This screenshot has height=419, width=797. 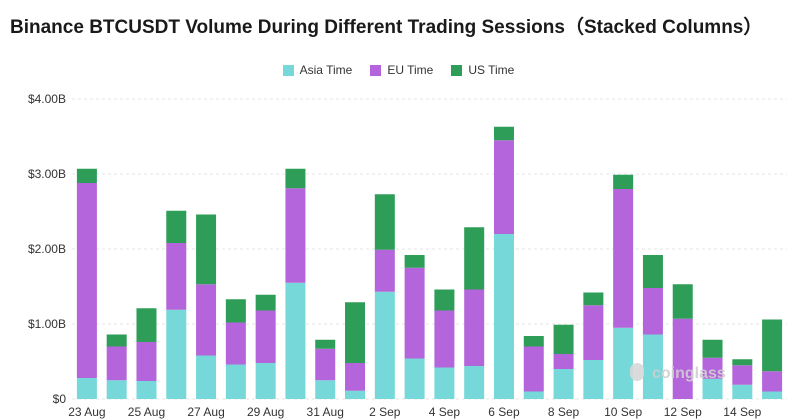 I want to click on bar-segment: 14 Sep · US Time, so click(x=742, y=362).